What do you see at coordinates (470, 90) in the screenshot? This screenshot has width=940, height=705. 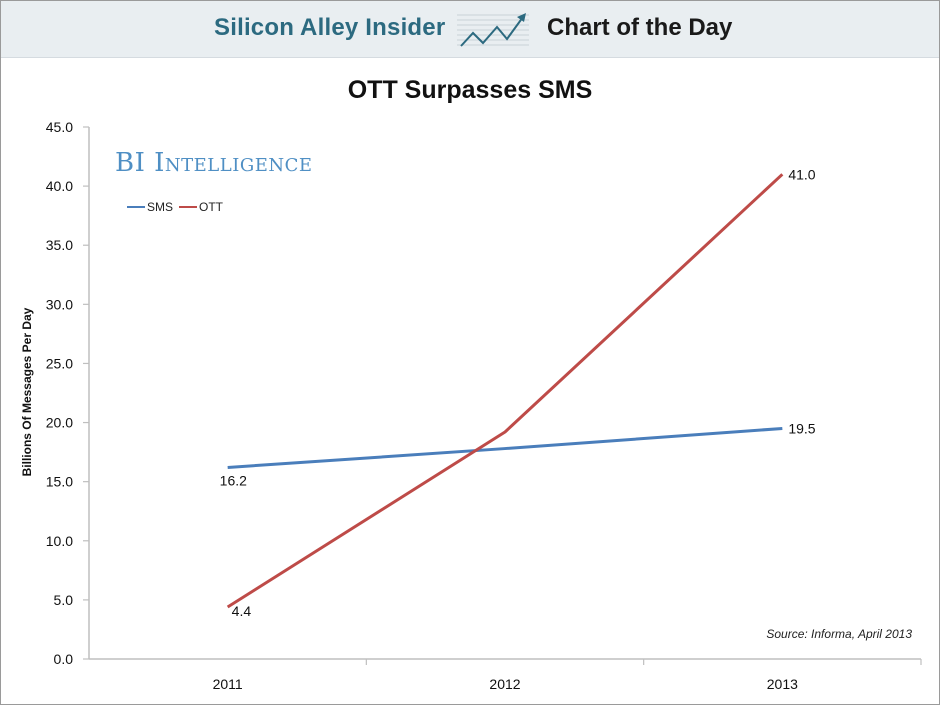 I see `chart-title: OTT Surpasses SMS` at bounding box center [470, 90].